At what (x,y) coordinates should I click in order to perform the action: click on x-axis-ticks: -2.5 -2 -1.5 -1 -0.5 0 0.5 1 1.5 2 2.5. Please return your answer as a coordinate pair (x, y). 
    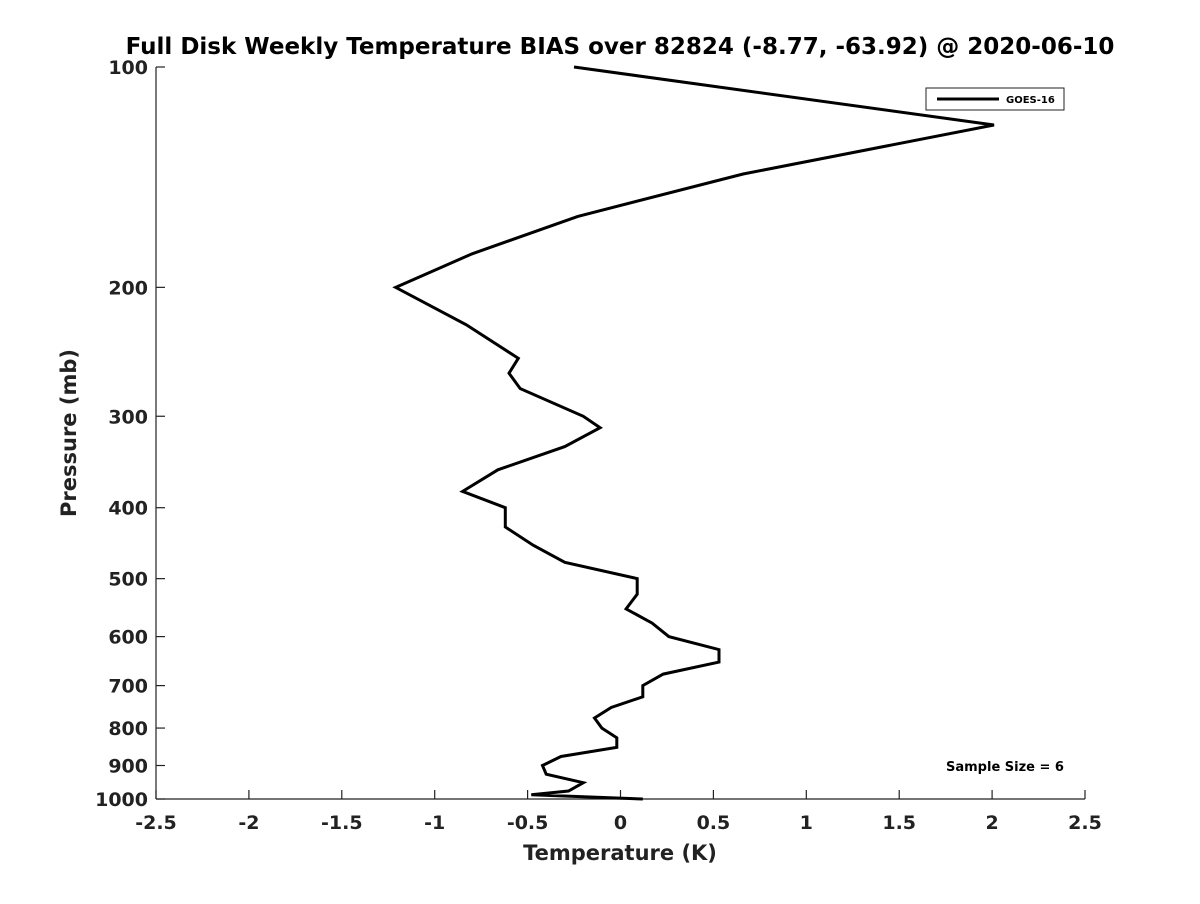
    Looking at the image, I should click on (618, 812).